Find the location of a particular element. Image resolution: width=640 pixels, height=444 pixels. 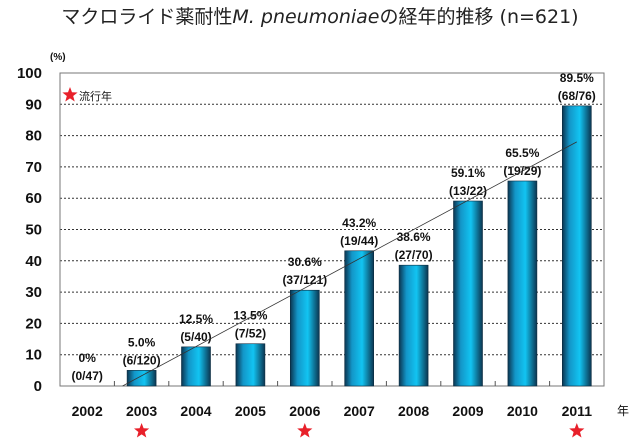

y-axis-unit: (%) is located at coordinates (58, 57).